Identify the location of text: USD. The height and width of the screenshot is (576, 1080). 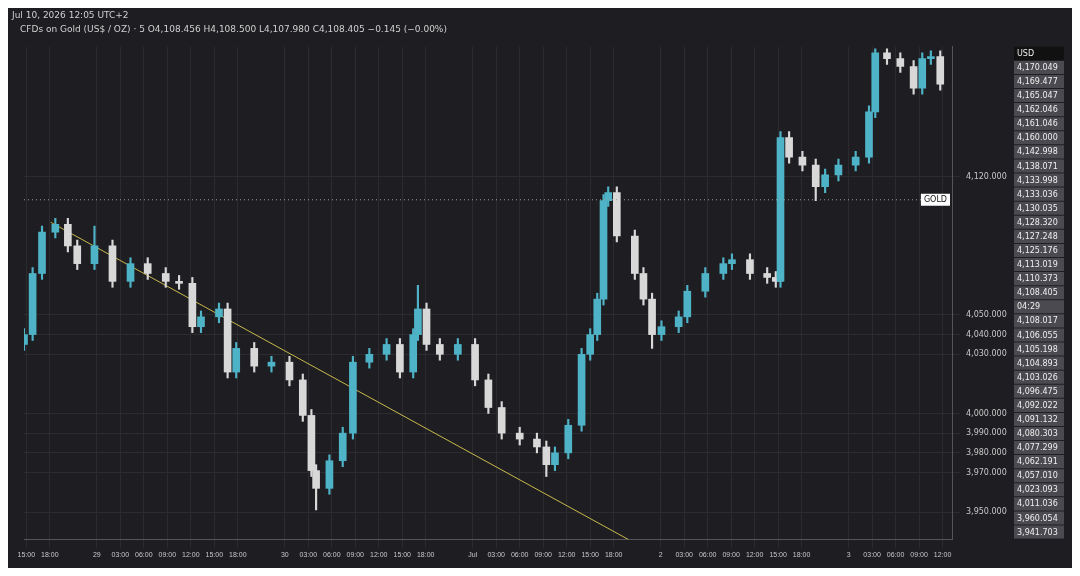
(1026, 53).